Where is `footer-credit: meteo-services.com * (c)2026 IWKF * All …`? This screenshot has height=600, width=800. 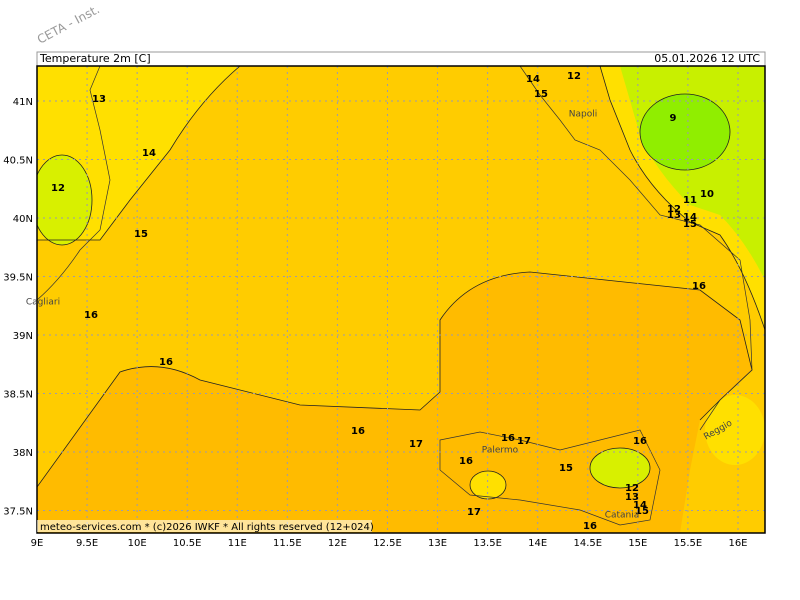
footer-credit: meteo-services.com * (c)2026 IWKF * All … is located at coordinates (207, 527).